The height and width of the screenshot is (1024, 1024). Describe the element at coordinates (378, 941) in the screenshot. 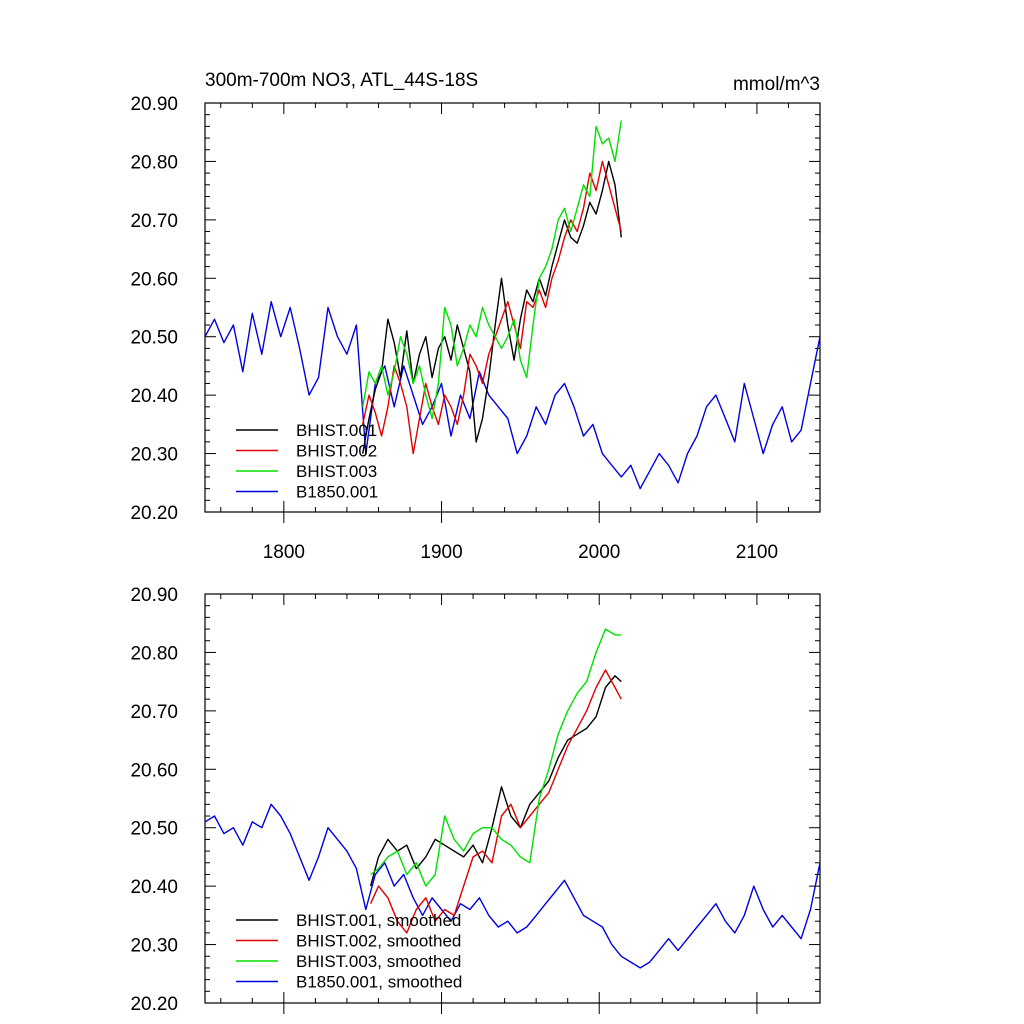

I see `legend-label: BHIST.002, smoothed` at that location.